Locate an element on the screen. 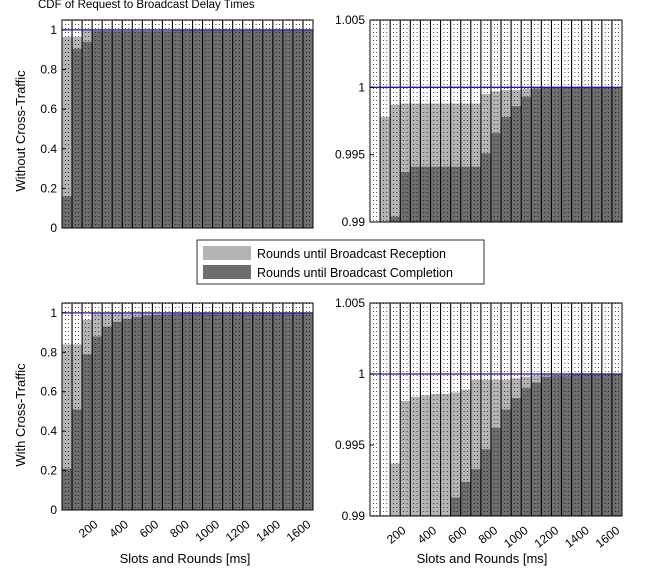 This screenshot has width=646, height=569. x-tick-label: 1000 is located at coordinates (207, 531).